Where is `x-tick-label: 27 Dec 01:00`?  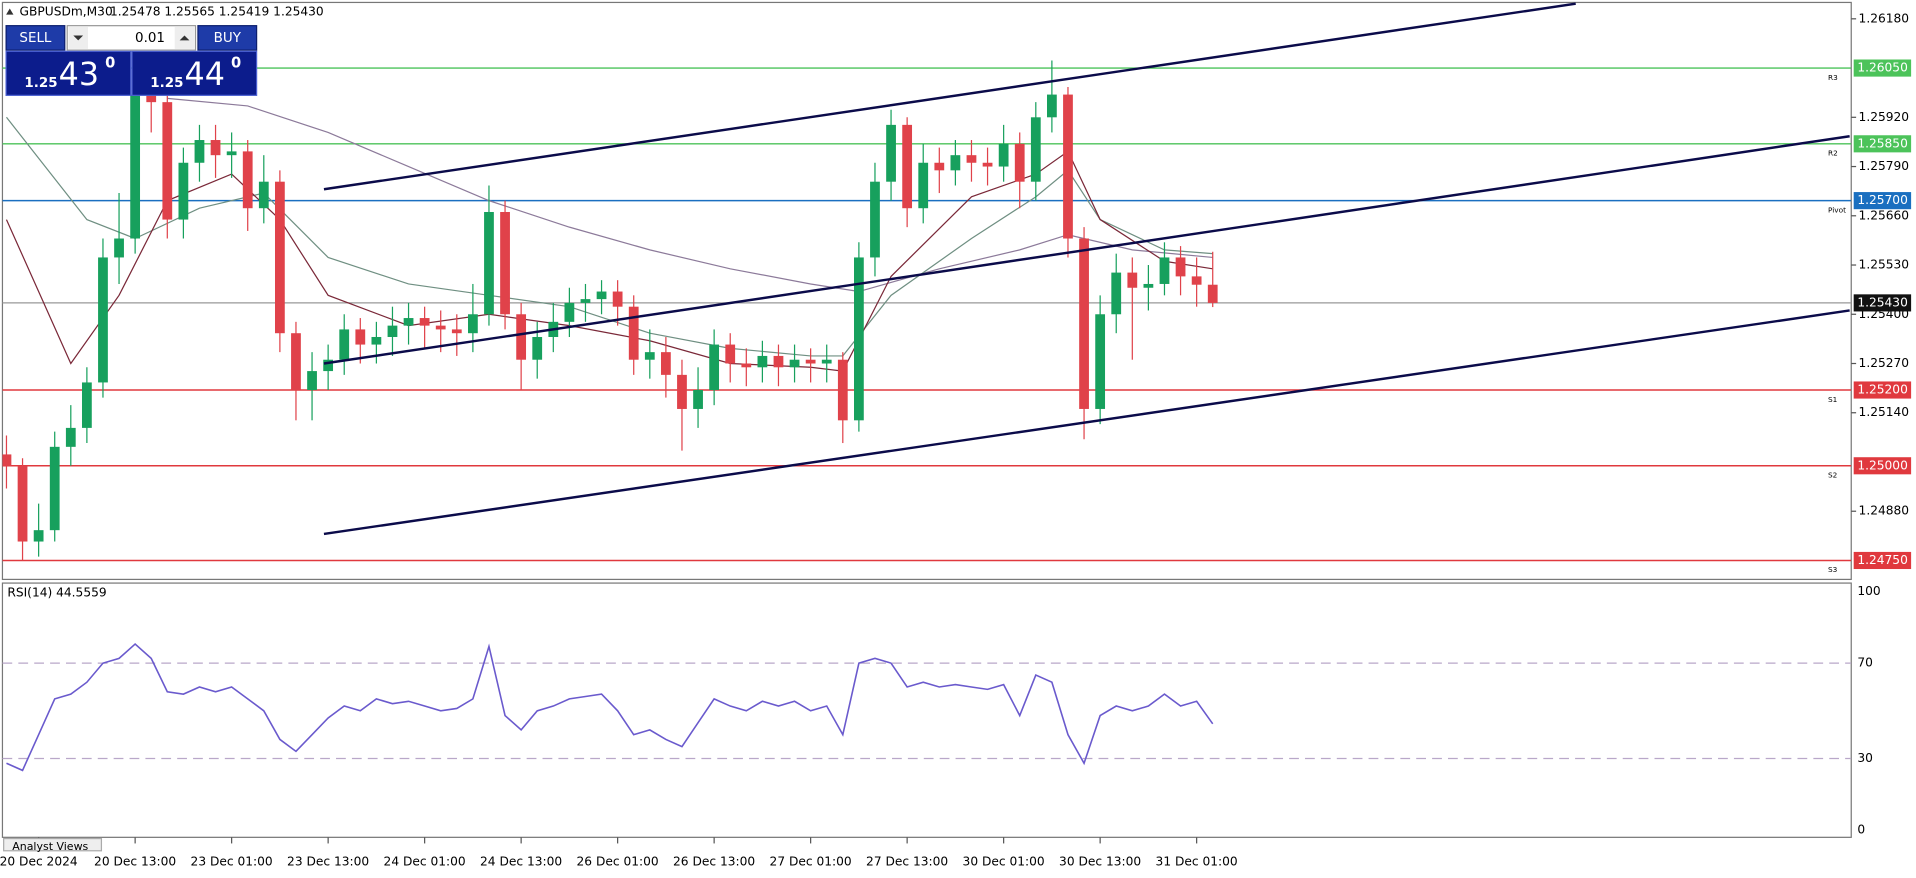 x-tick-label: 27 Dec 01:00 is located at coordinates (811, 861).